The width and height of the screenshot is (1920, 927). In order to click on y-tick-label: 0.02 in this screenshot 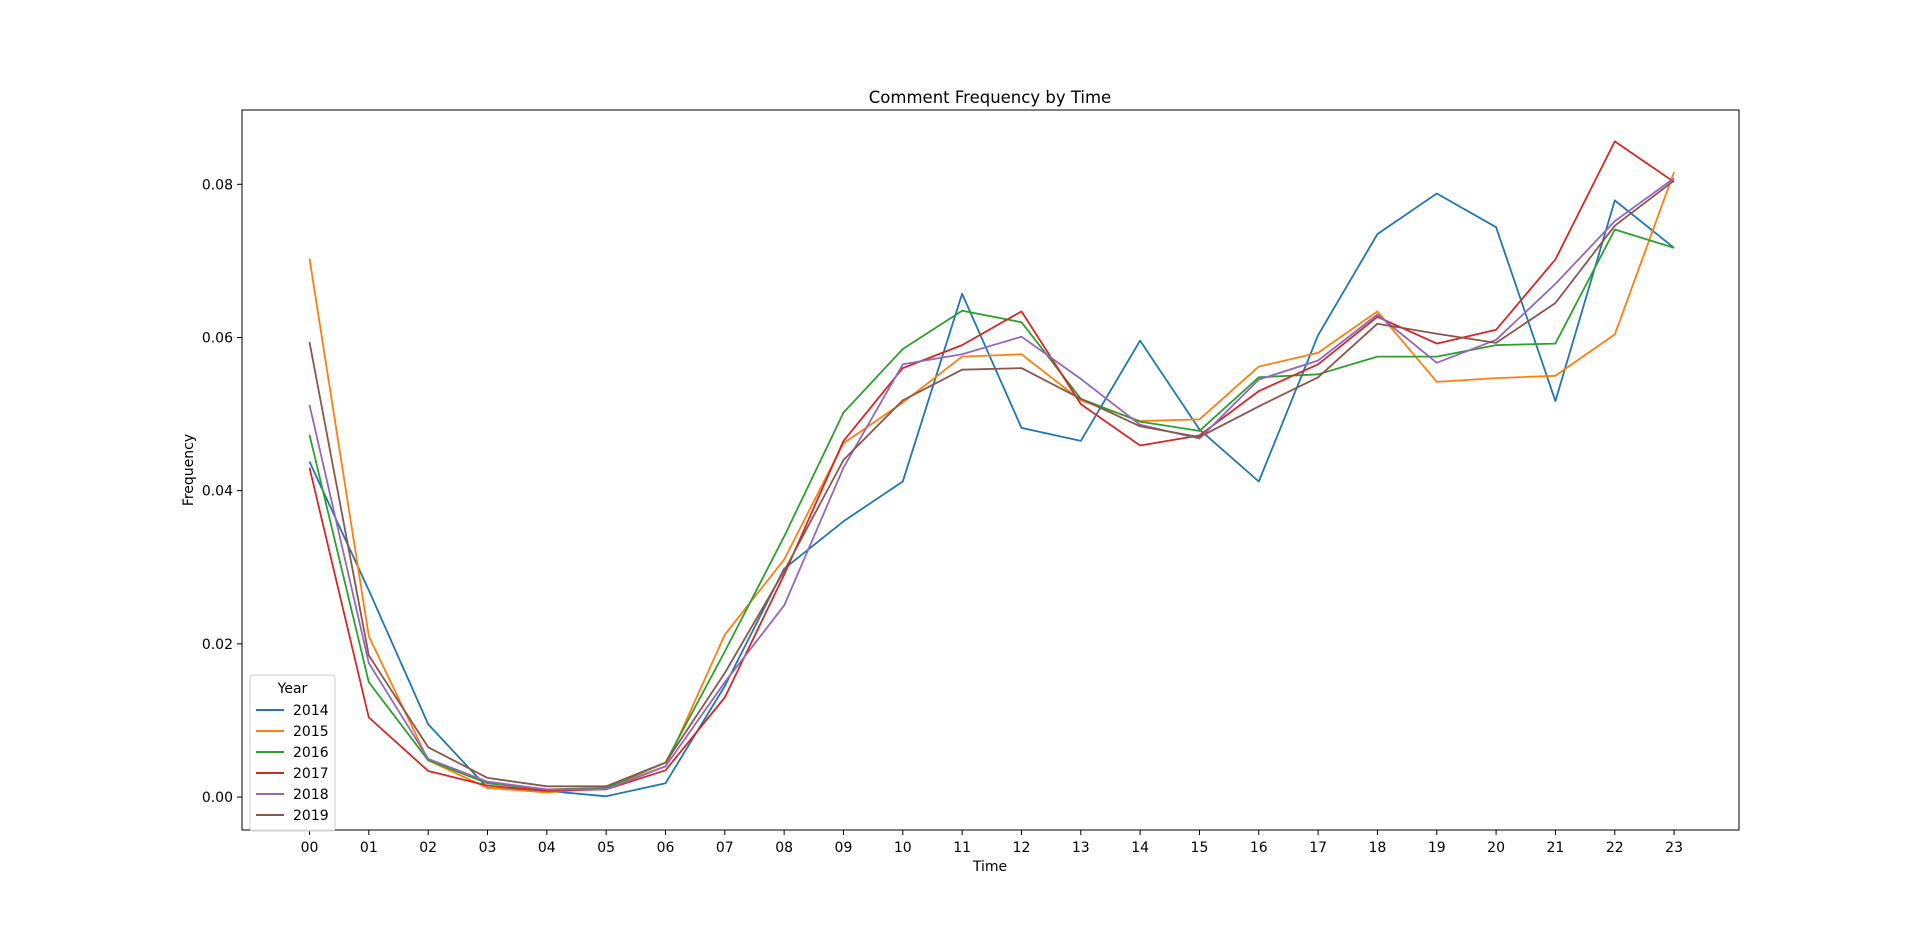, I will do `click(217, 645)`.